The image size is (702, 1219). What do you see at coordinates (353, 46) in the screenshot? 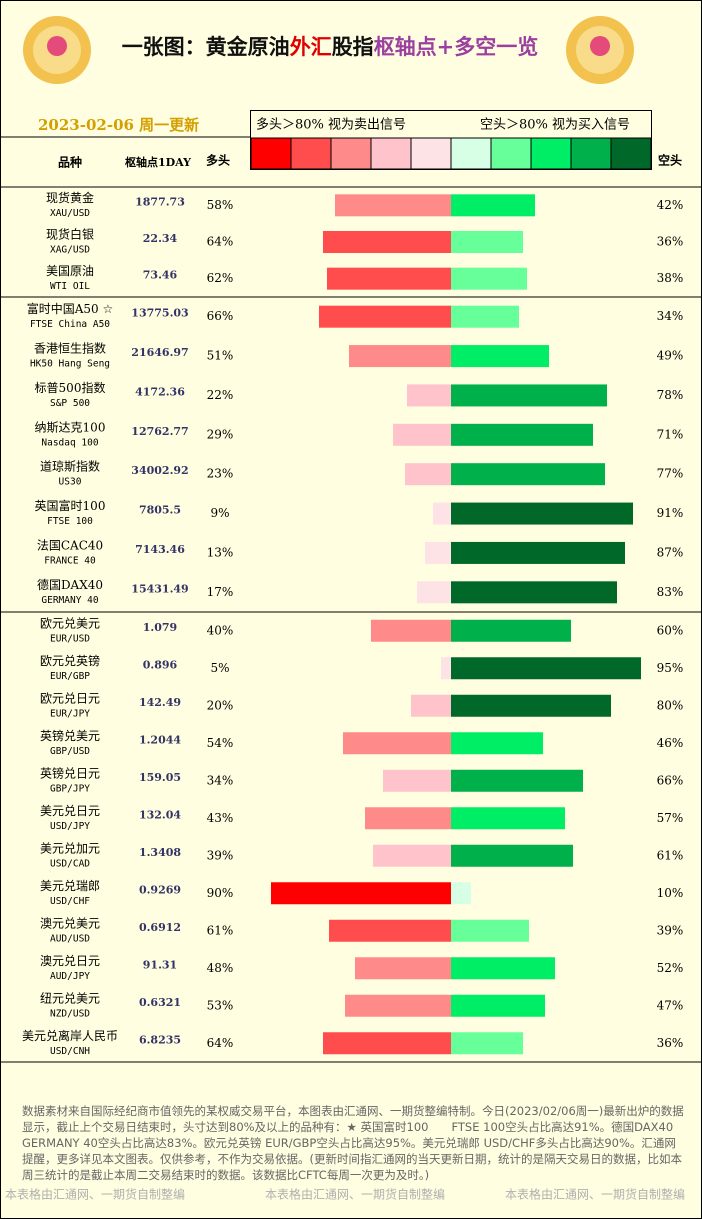
I see `title-part: 股指` at bounding box center [353, 46].